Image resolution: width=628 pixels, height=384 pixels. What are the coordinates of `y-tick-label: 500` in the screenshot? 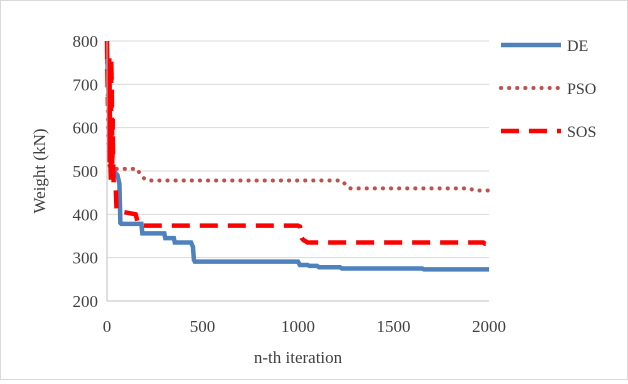 It's located at (86, 171).